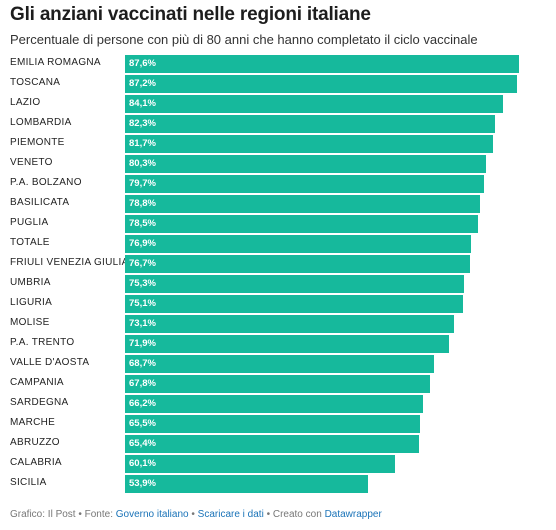  Describe the element at coordinates (142, 223) in the screenshot. I see `bar-value-label: 78,5%` at that location.